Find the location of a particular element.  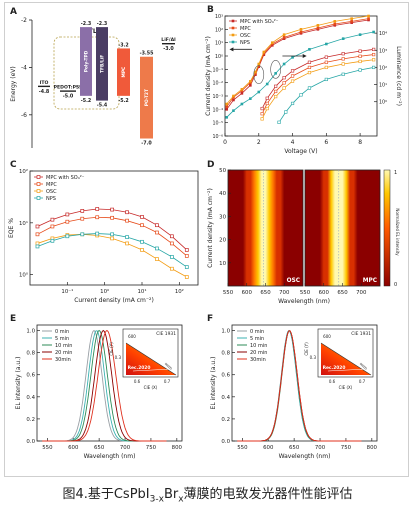

b-y-tick-label: 10⁻⁵ is located at coordinates (217, 124).